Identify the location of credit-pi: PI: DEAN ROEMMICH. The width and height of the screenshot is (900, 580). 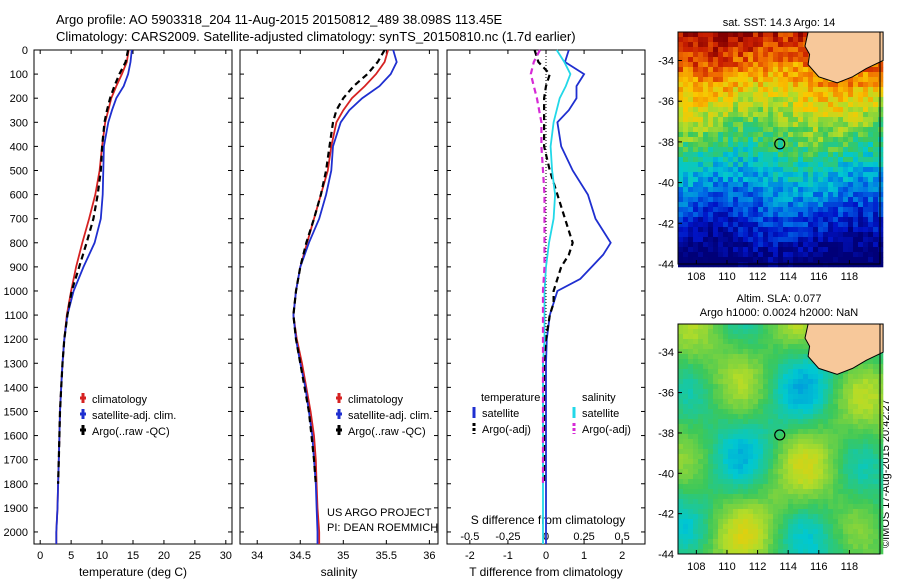
(382, 528).